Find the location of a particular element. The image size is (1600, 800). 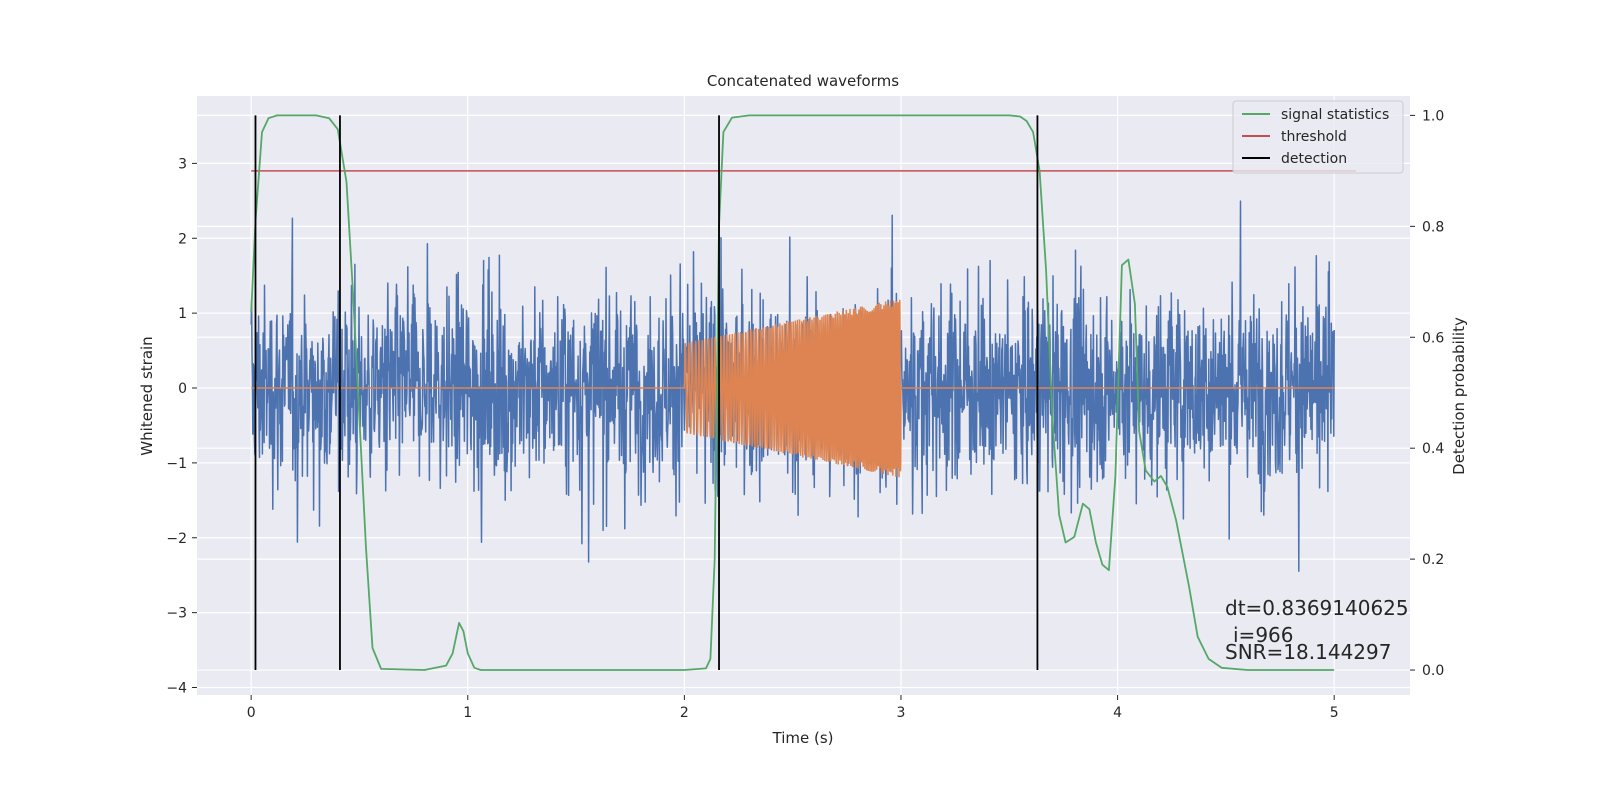

y-tick-label: −3 is located at coordinates (176, 614).